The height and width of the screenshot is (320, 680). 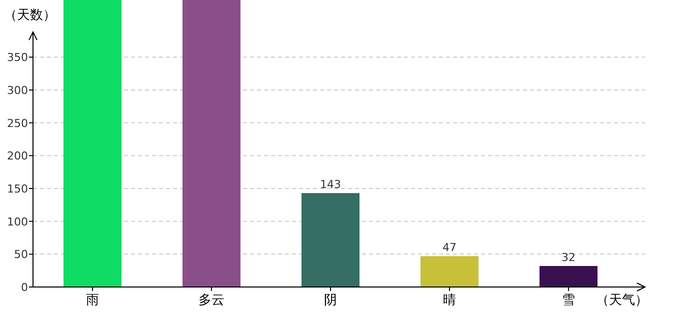 I want to click on x-tick-label: 阴, so click(x=330, y=300).